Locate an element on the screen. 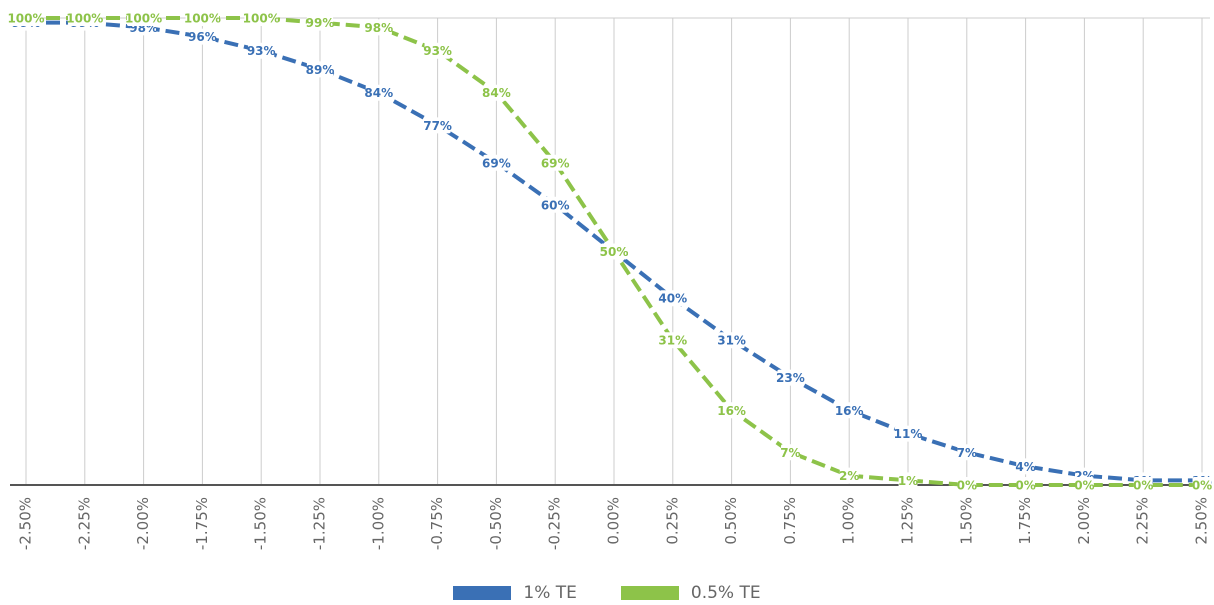 The width and height of the screenshot is (1214, 605). x-tick-label: -1.75% is located at coordinates (202, 523).